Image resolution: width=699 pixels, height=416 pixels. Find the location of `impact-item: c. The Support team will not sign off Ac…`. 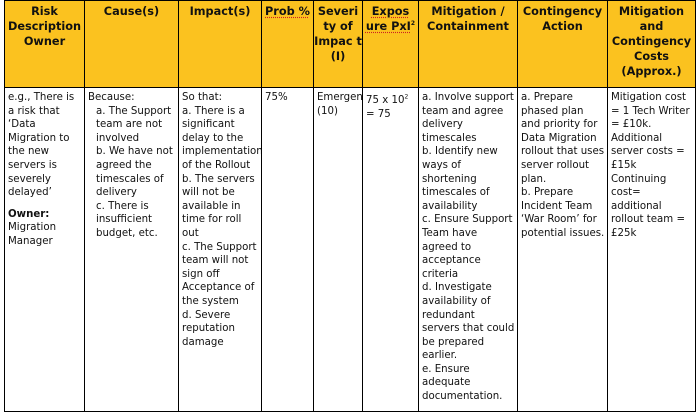

impact-item: c. The Support team will not sign off Ac… is located at coordinates (219, 274).